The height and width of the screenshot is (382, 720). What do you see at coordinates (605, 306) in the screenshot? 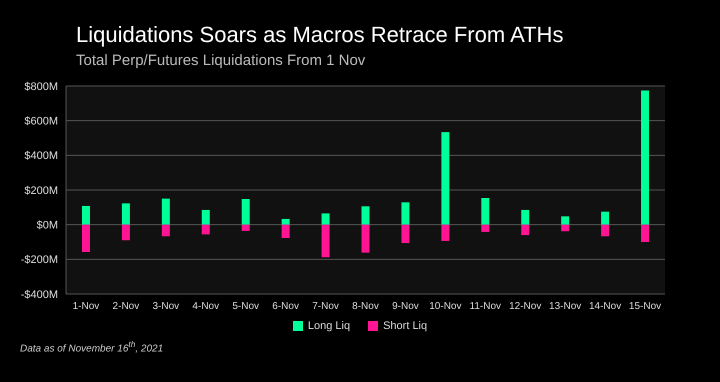
I see `x-tick-label: 14-Nov` at bounding box center [605, 306].